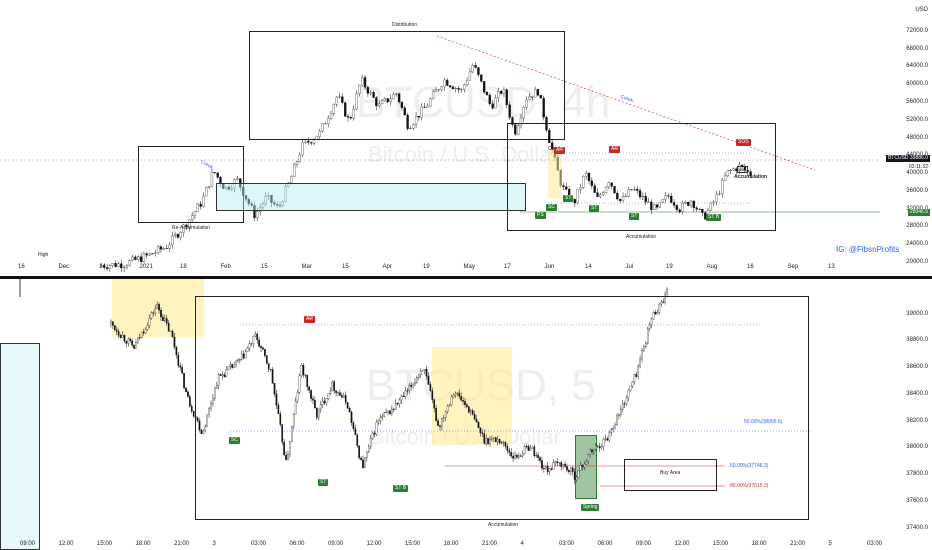 The width and height of the screenshot is (932, 550). I want to click on re-accumulation-box, so click(191, 184).